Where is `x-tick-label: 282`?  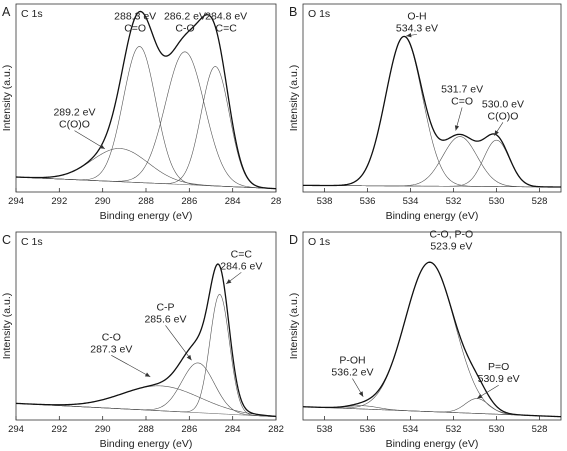 x-tick-label: 282 is located at coordinates (276, 429).